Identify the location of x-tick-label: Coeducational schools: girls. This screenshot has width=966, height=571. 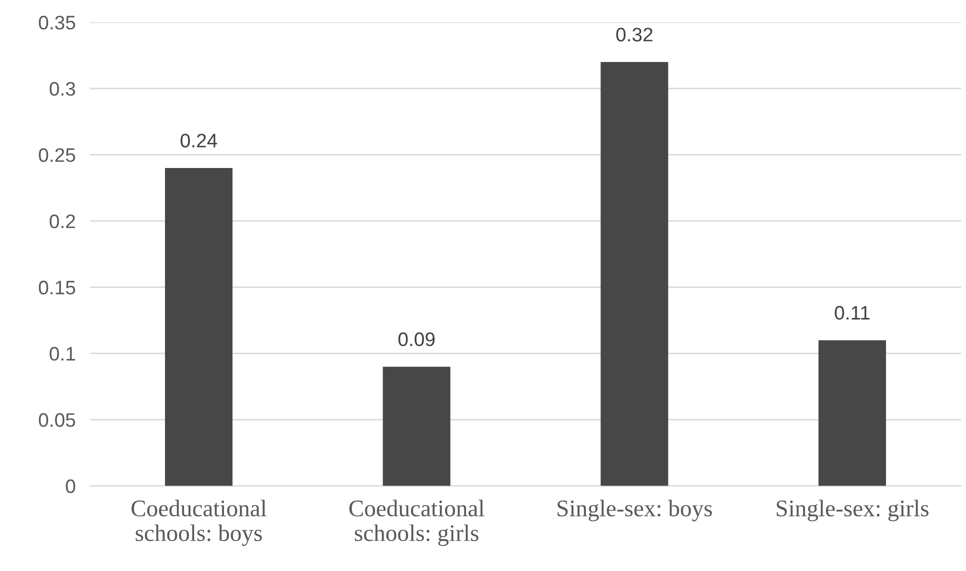
(416, 523).